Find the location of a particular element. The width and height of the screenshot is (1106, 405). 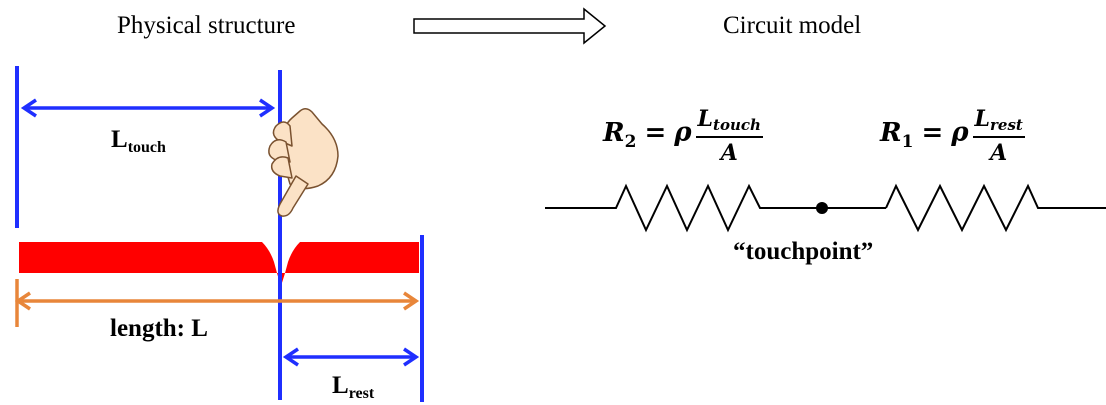

touchpoint-label: “touchpoint” is located at coordinates (803, 251).